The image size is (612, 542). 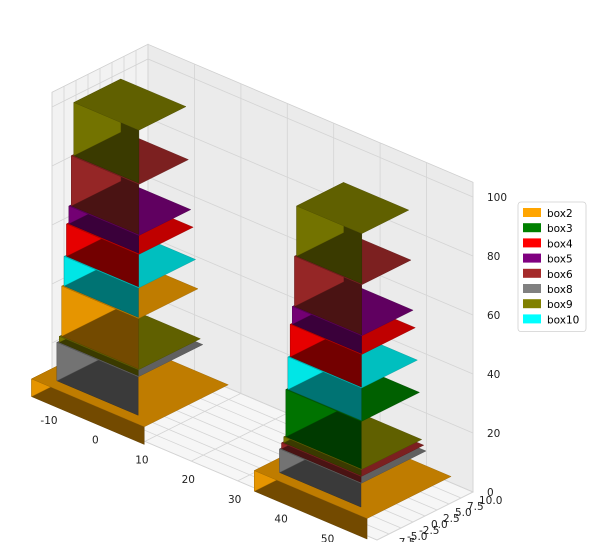 What do you see at coordinates (463, 513) in the screenshot?
I see `y-tick-label: 5.0` at bounding box center [463, 513].